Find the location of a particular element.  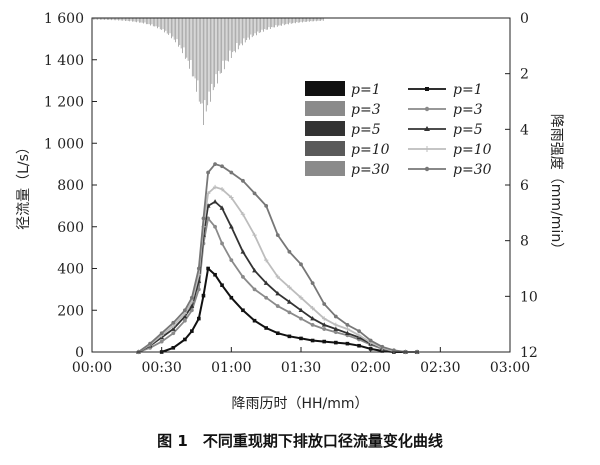

y-left-tick-label: 1 200 is located at coordinates (64, 103).